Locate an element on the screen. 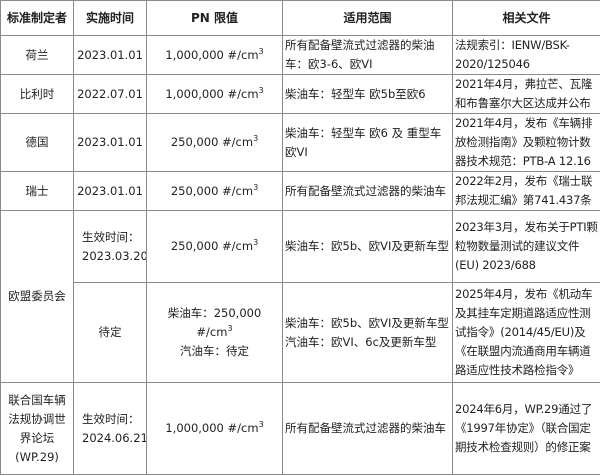  docs-cell: 2021年4月，弗拉芒、瓦隆和布鲁塞尔大区达成并公布 is located at coordinates (526, 94).